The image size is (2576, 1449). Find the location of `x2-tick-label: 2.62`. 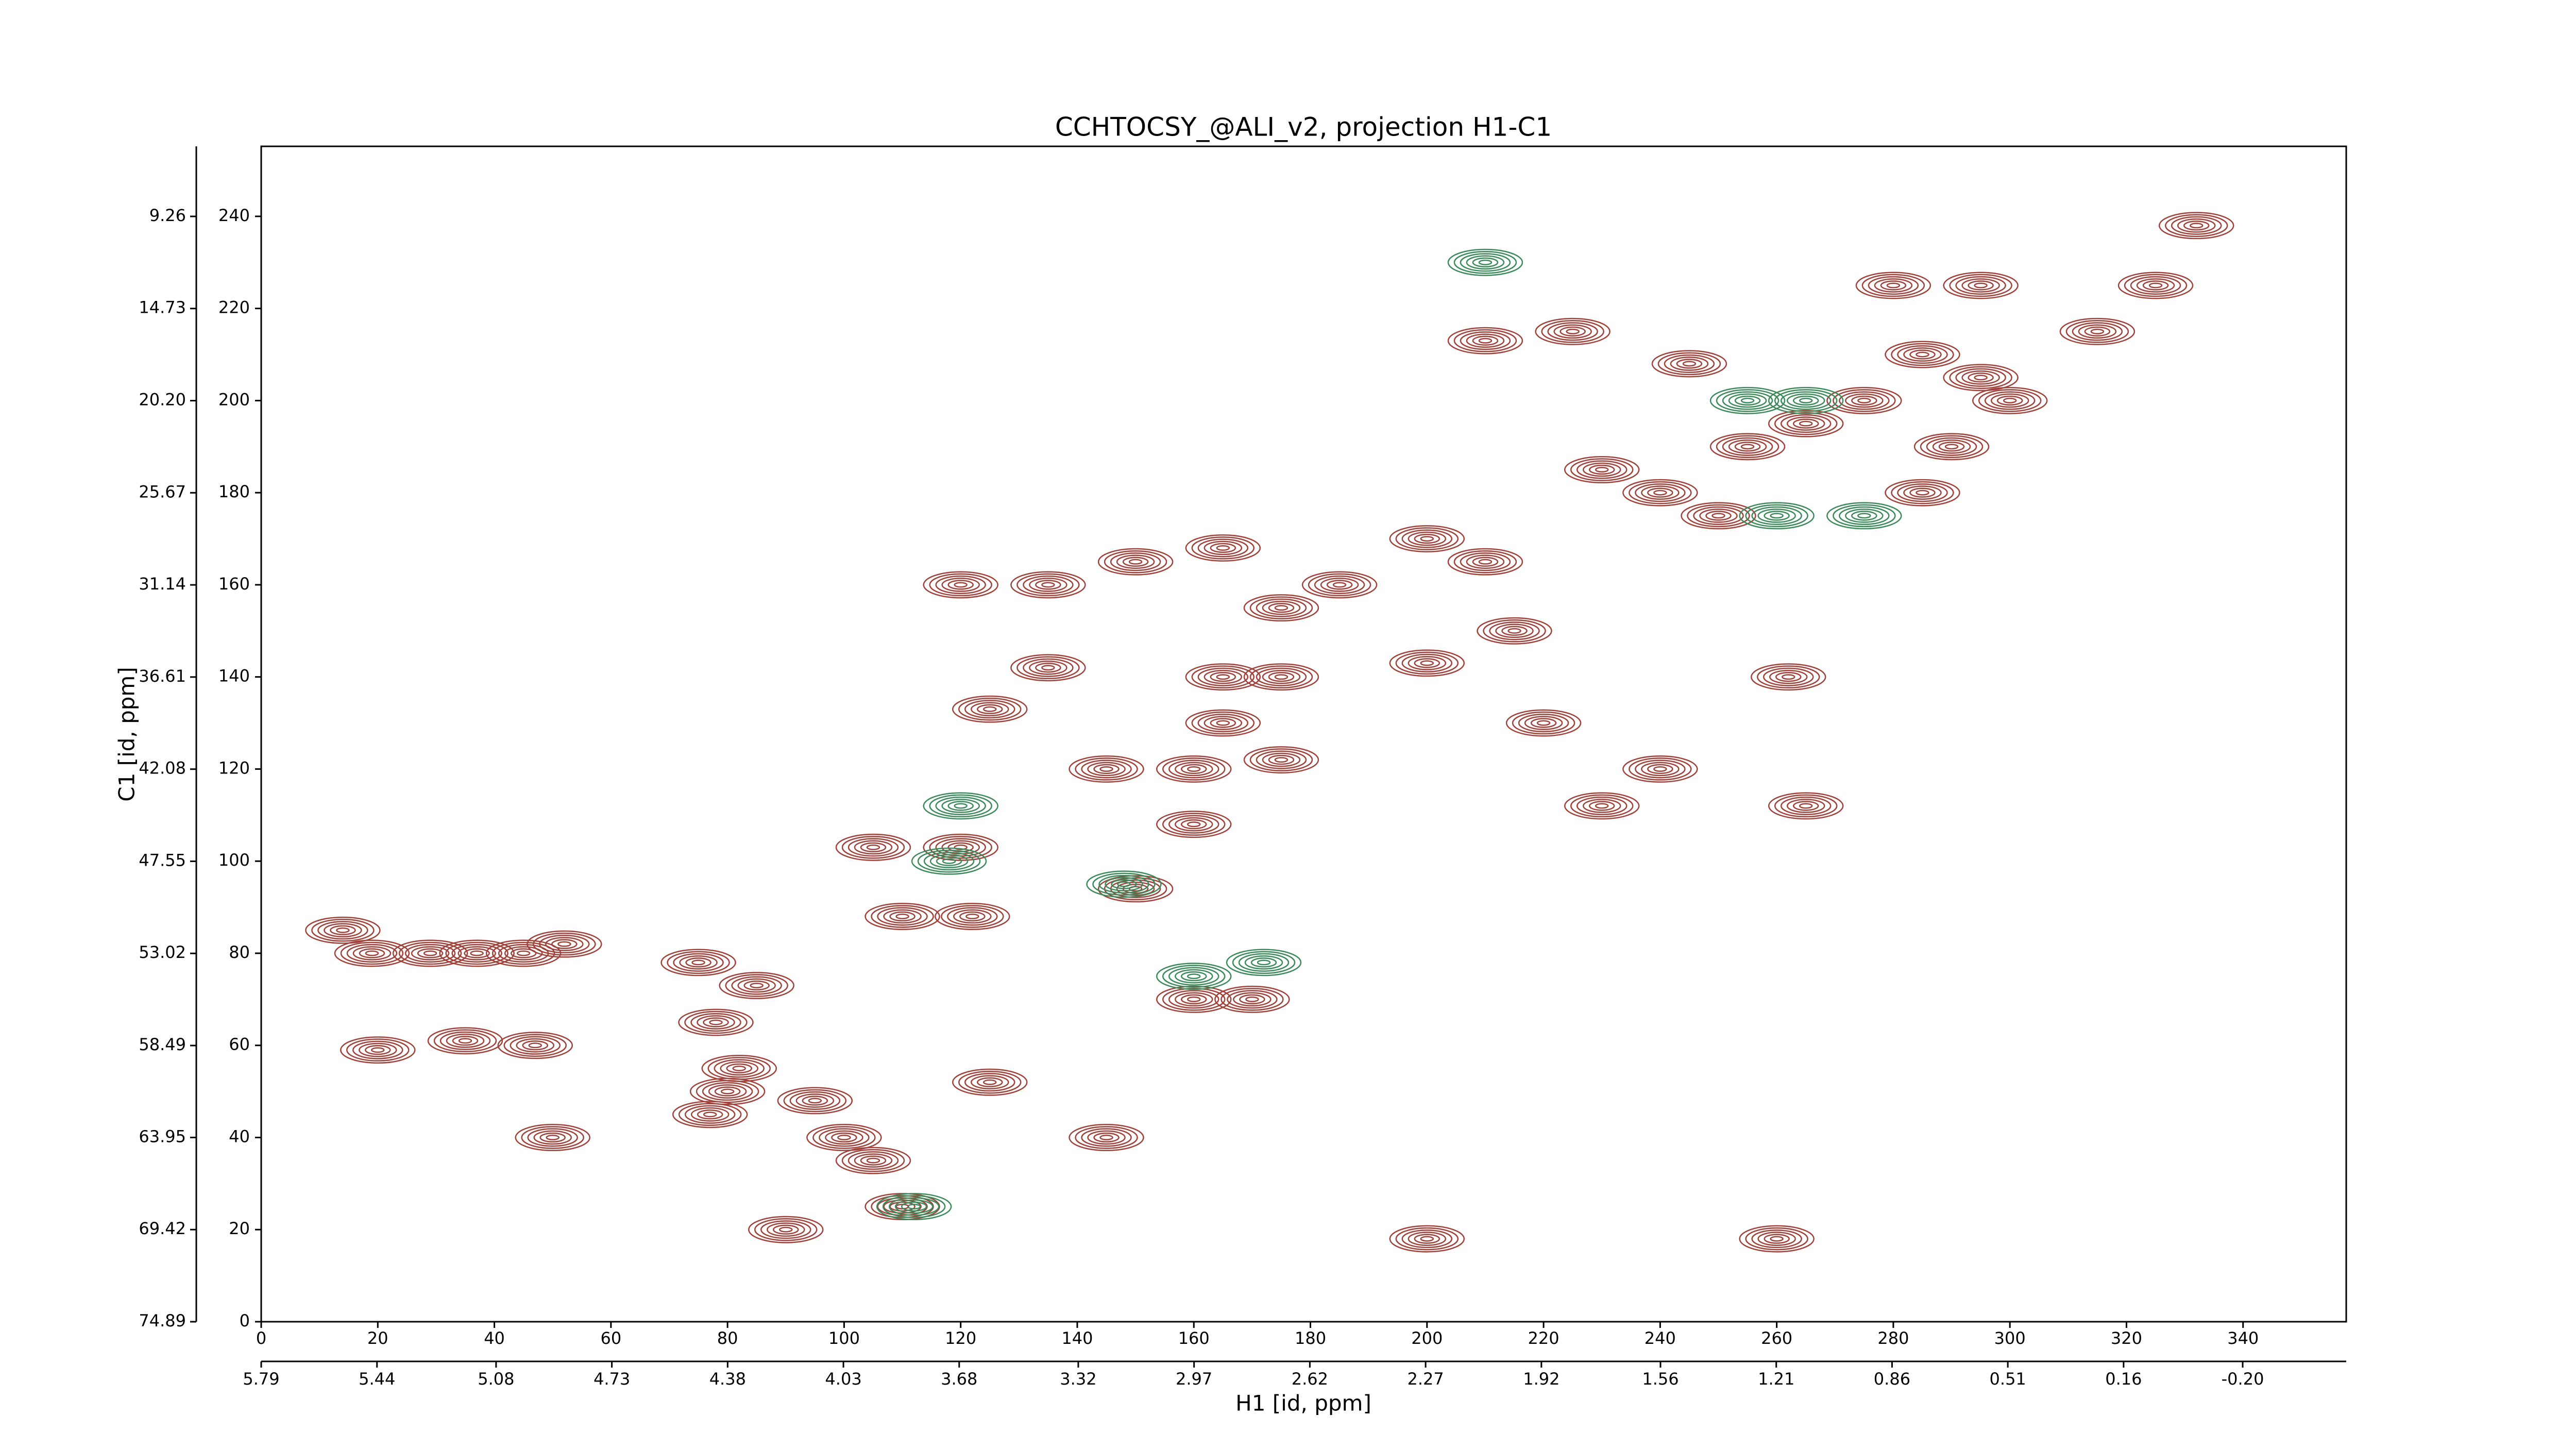

x2-tick-label: 2.62 is located at coordinates (1310, 1379).